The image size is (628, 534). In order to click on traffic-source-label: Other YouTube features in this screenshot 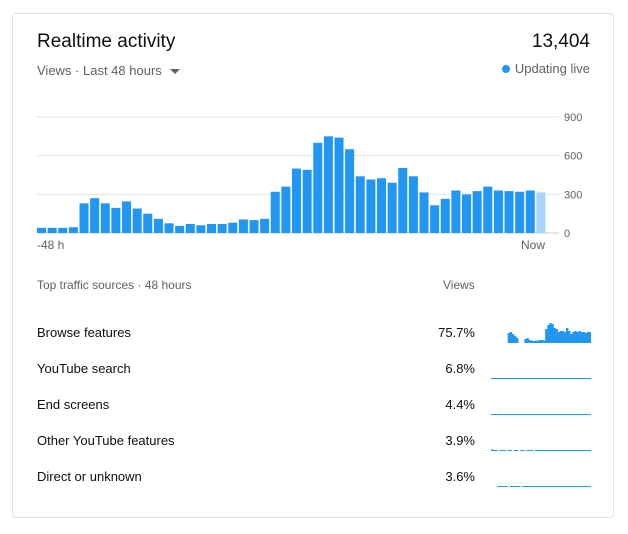, I will do `click(106, 440)`.